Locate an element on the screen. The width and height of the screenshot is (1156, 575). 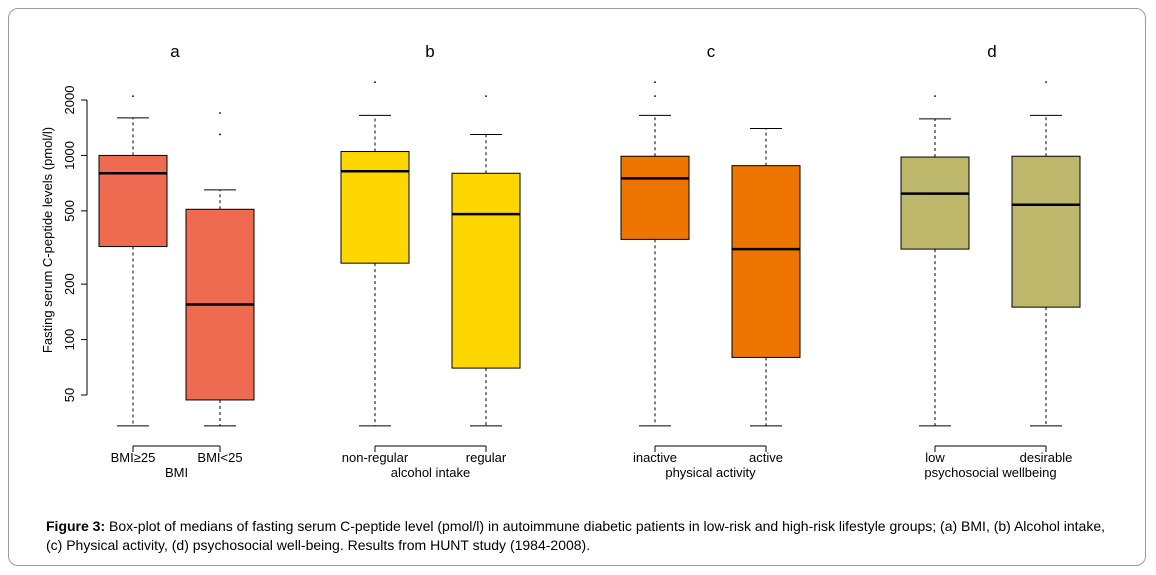
y-tick-label: 1000 is located at coordinates (69, 155).